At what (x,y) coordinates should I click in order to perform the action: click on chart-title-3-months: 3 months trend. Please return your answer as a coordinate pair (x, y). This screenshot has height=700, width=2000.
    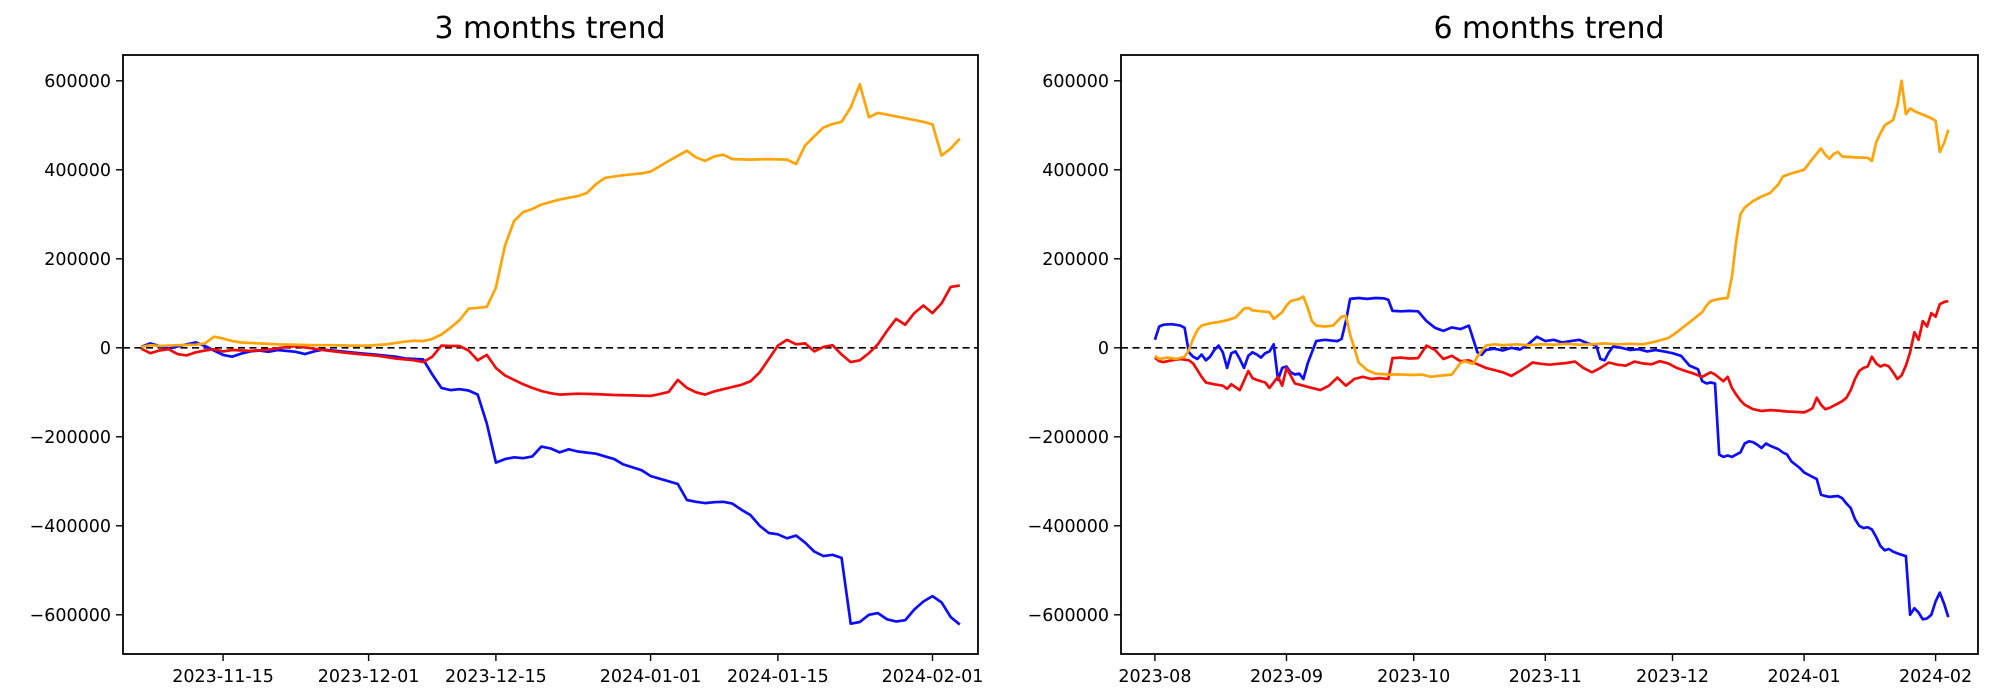
    Looking at the image, I should click on (549, 28).